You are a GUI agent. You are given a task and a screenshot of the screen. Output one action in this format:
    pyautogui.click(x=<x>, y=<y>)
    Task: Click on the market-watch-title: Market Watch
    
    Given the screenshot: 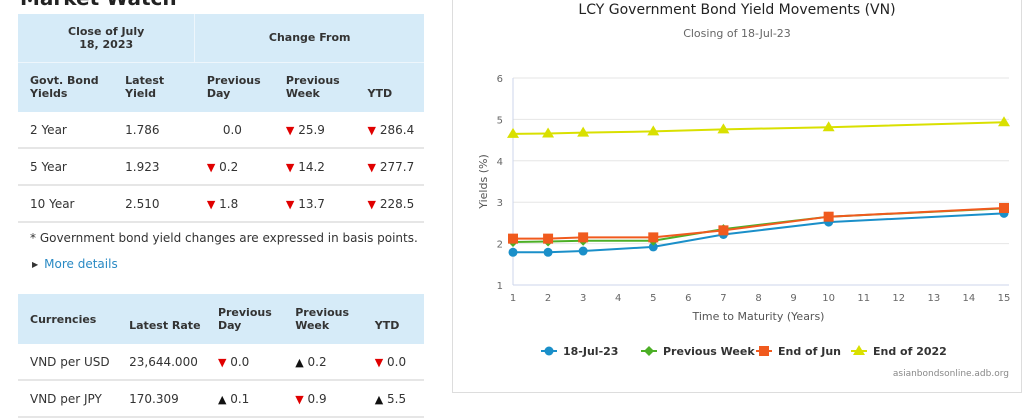 What is the action you would take?
    pyautogui.click(x=98, y=5)
    